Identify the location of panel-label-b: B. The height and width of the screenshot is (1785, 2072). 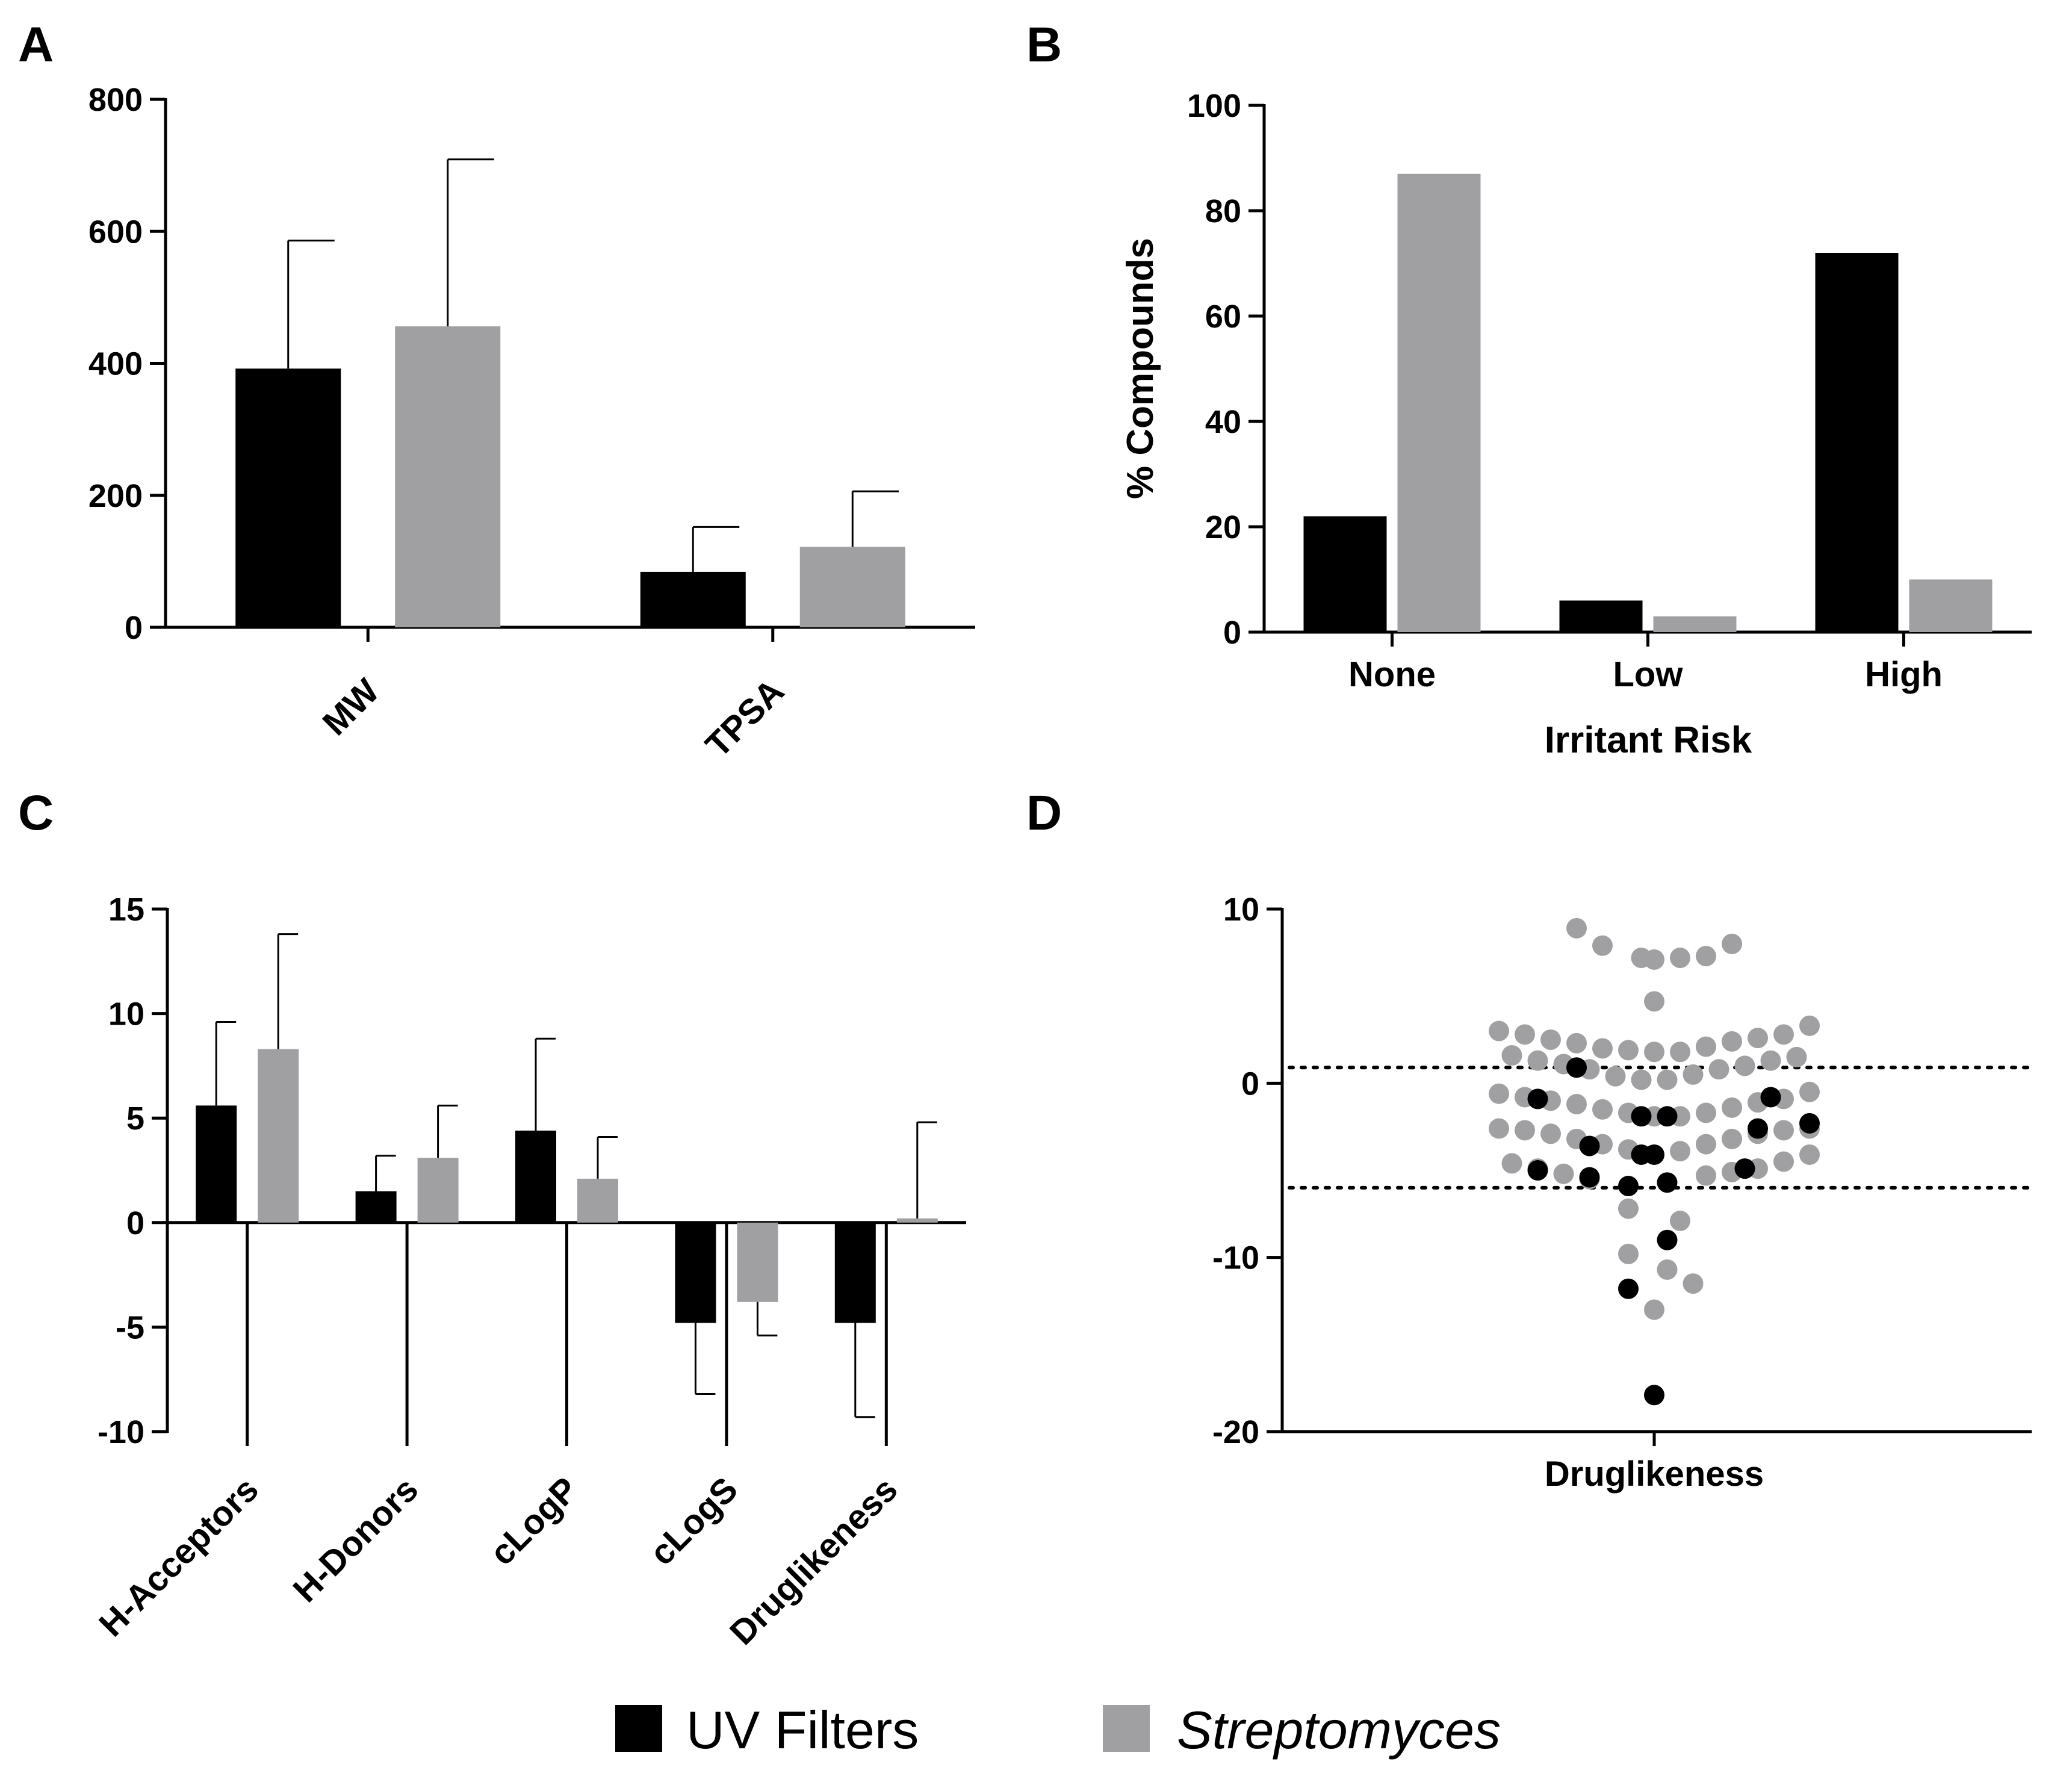
(1044, 44).